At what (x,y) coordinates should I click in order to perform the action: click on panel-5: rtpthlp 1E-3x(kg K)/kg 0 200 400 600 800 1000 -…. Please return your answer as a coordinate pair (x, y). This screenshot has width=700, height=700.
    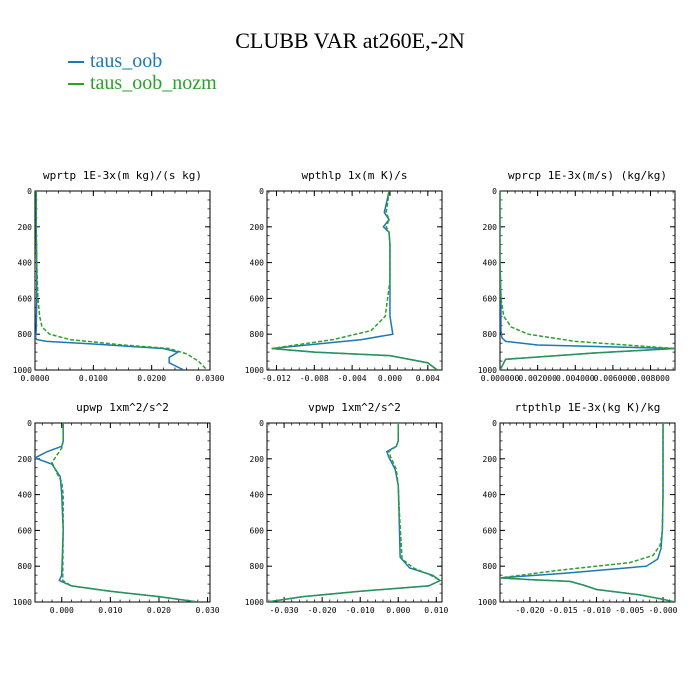
    Looking at the image, I should click on (578, 508).